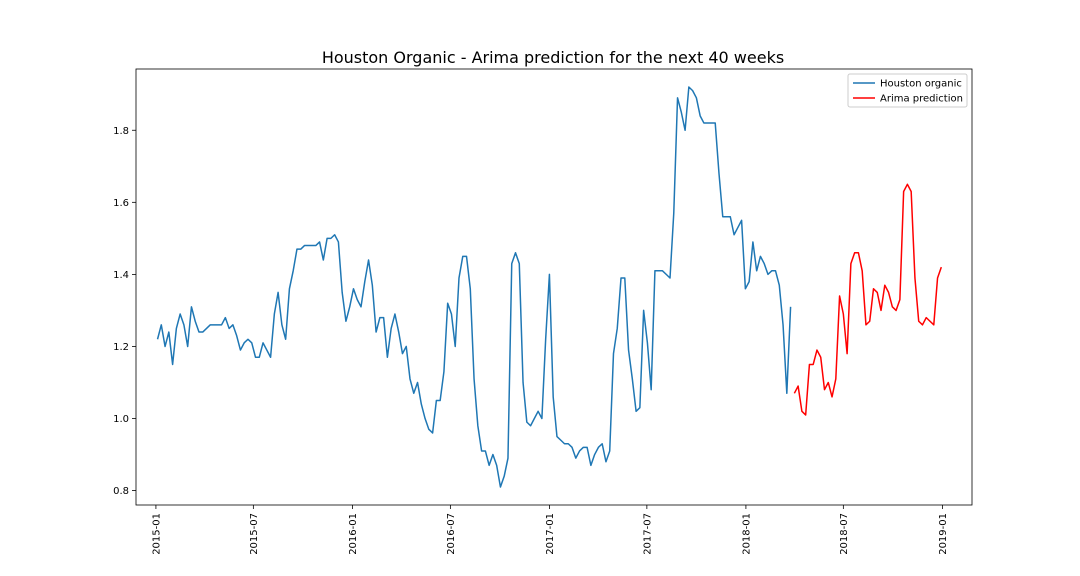  I want to click on x-tick-label: 2015-01, so click(156, 534).